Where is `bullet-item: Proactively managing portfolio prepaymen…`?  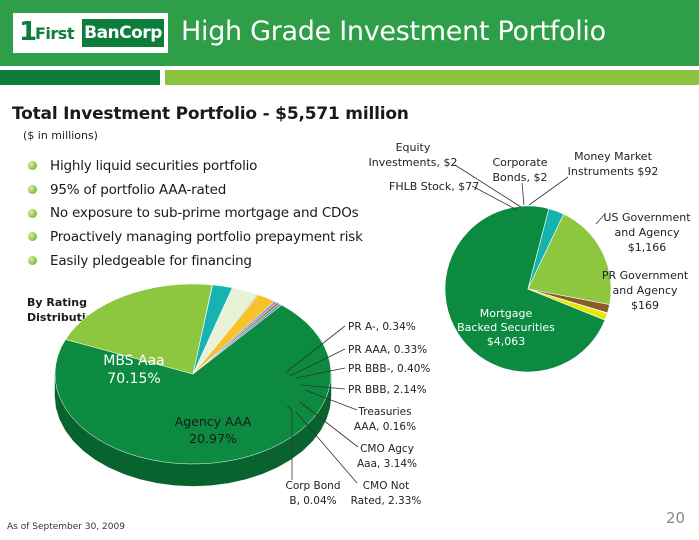
bullet-item: Proactively managing portfolio prepaymen… is located at coordinates (195, 237).